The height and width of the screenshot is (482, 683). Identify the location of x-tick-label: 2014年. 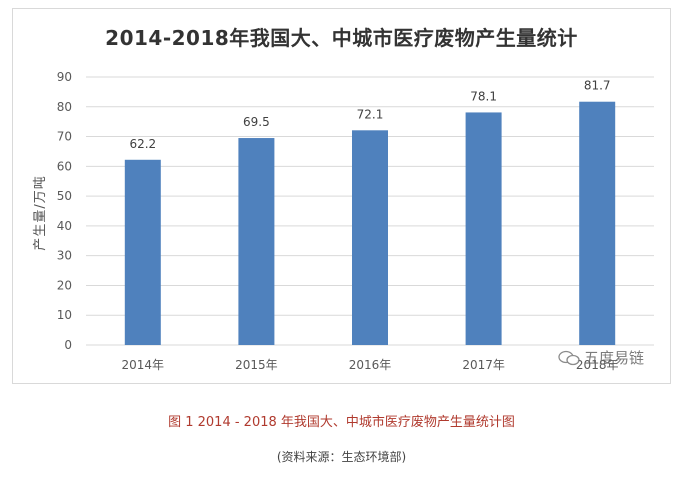
(143, 365).